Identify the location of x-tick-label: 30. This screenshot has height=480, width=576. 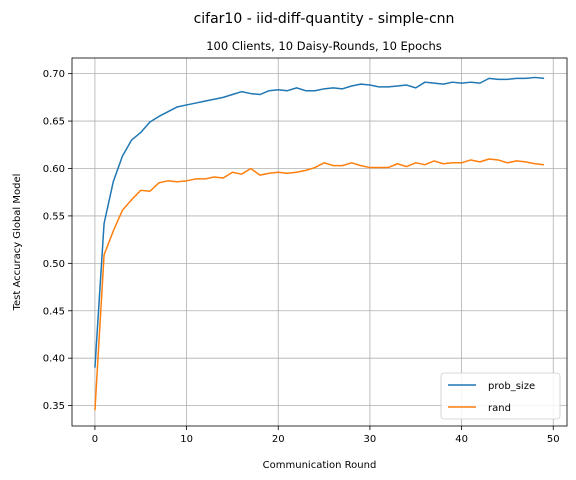
(370, 439).